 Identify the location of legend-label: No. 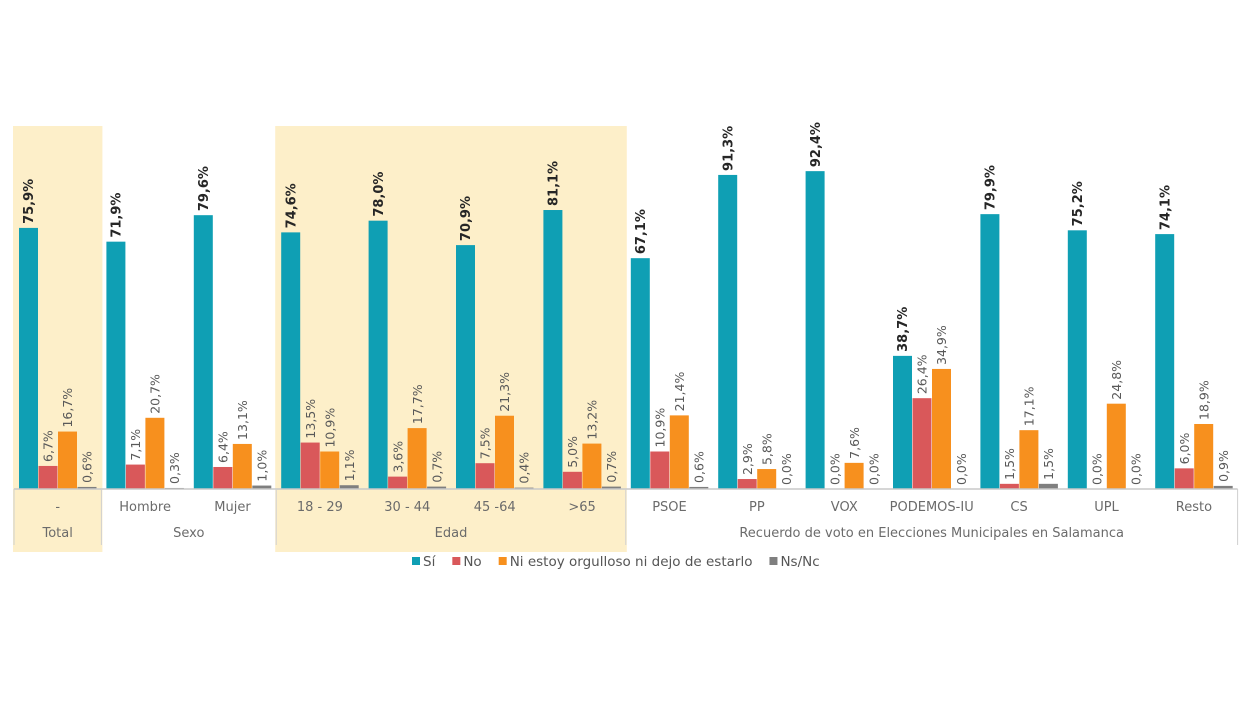
(472, 562).